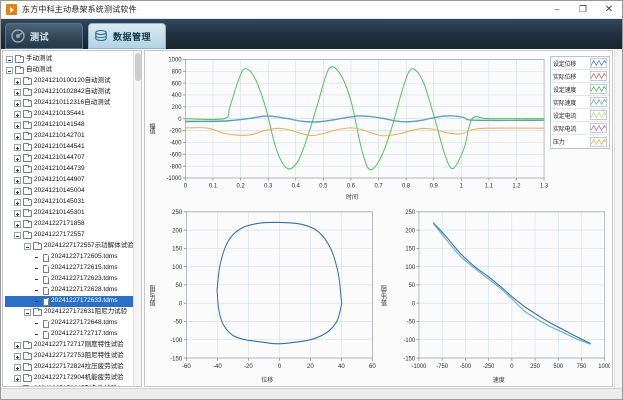 Image resolution: width=623 pixels, height=400 pixels. I want to click on tree-node: 20241210100120自动测试, so click(69, 81).